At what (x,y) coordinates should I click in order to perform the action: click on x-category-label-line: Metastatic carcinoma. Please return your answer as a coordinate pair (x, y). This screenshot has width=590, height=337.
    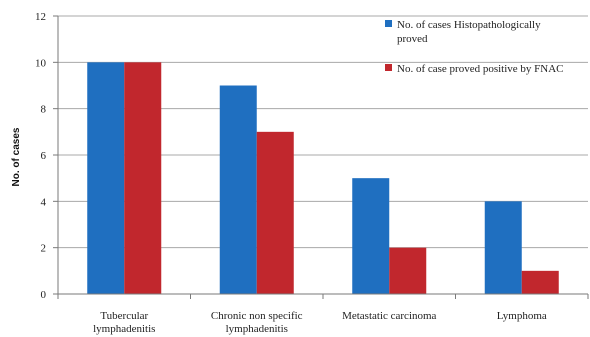
    Looking at the image, I should click on (389, 316).